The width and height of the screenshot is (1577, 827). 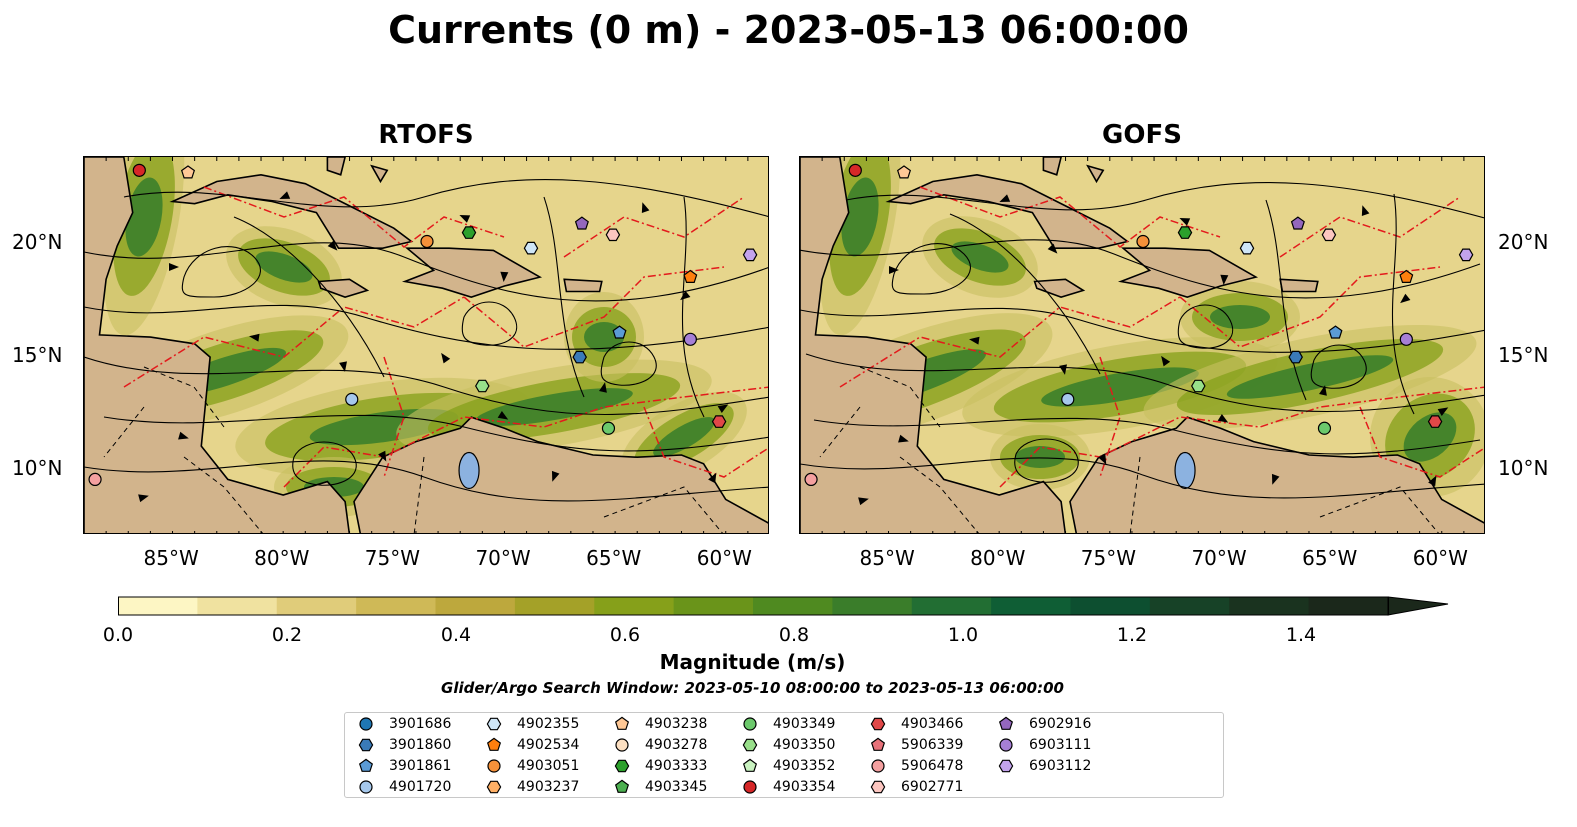 I want to click on legend-item: 4902534, so click(x=532, y=745).